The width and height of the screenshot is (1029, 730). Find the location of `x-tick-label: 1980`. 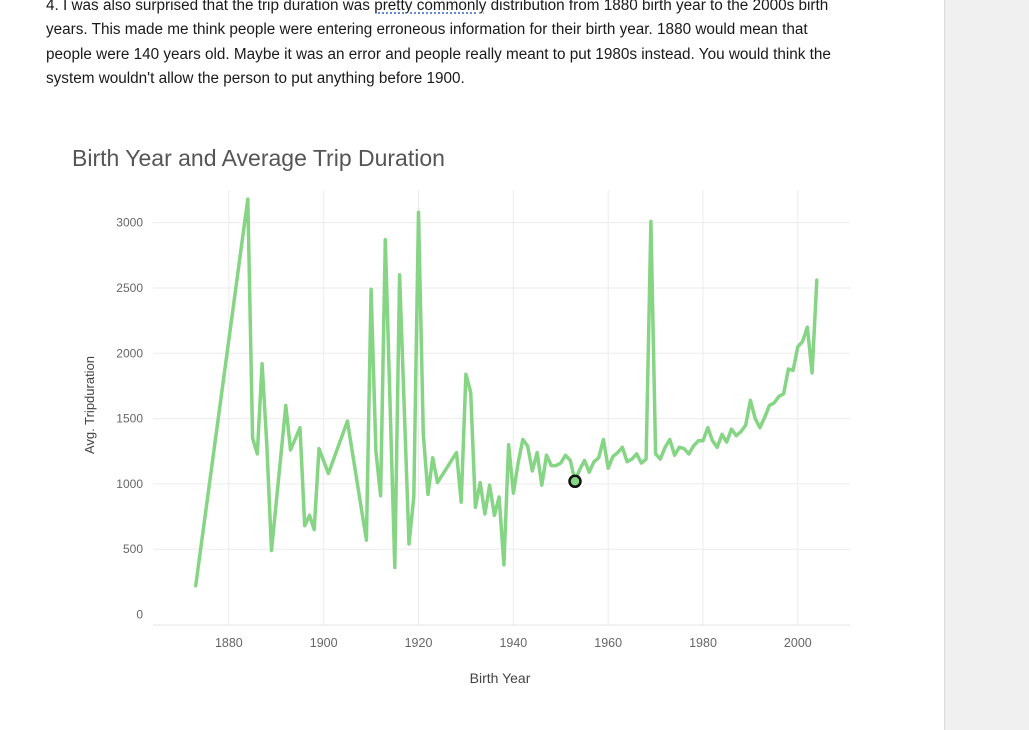

x-tick-label: 1980 is located at coordinates (703, 643).